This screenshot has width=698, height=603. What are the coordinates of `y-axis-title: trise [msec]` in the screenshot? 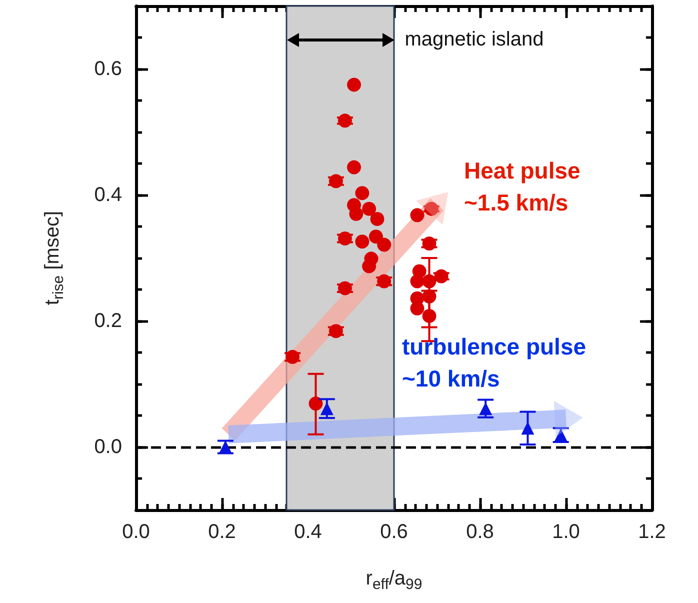 It's located at (54, 258).